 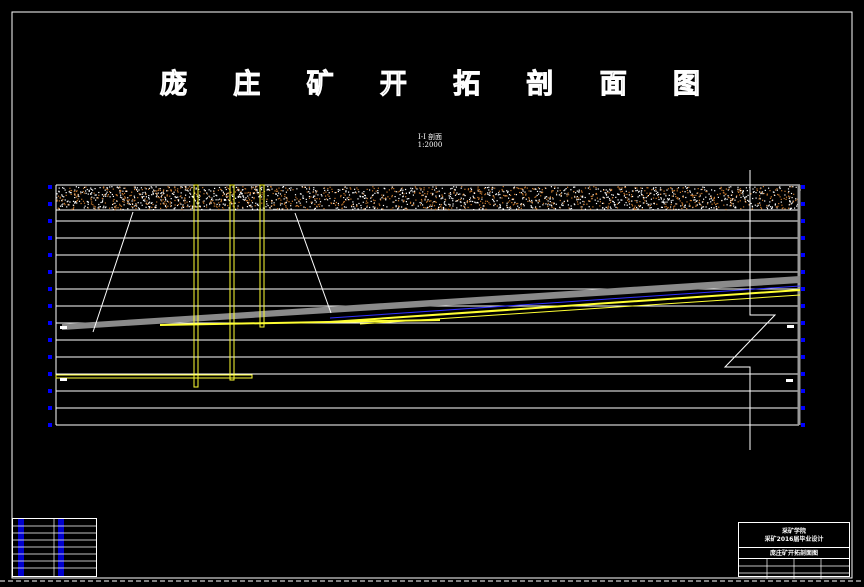 I want to click on section-name: I-I 剖面, so click(x=430, y=137).